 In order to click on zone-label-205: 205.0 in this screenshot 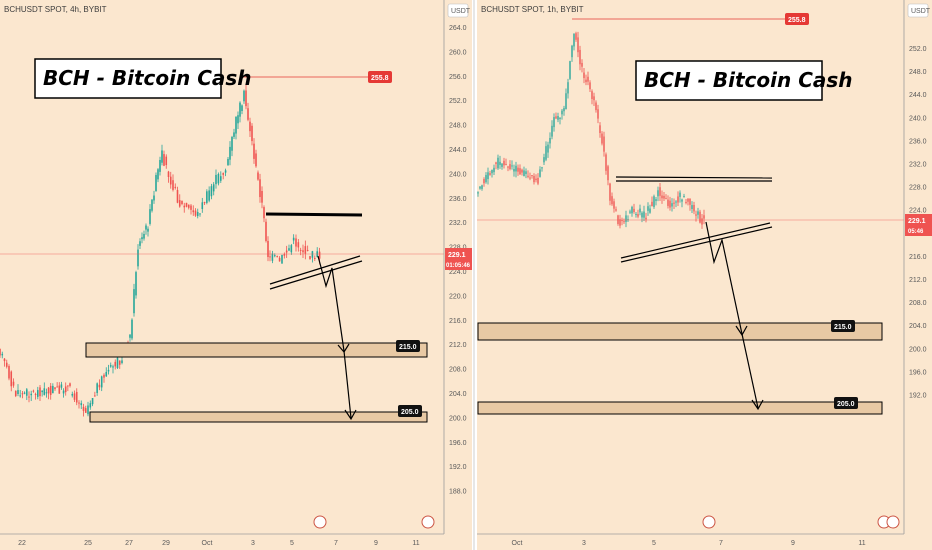, I will do `click(846, 404)`.